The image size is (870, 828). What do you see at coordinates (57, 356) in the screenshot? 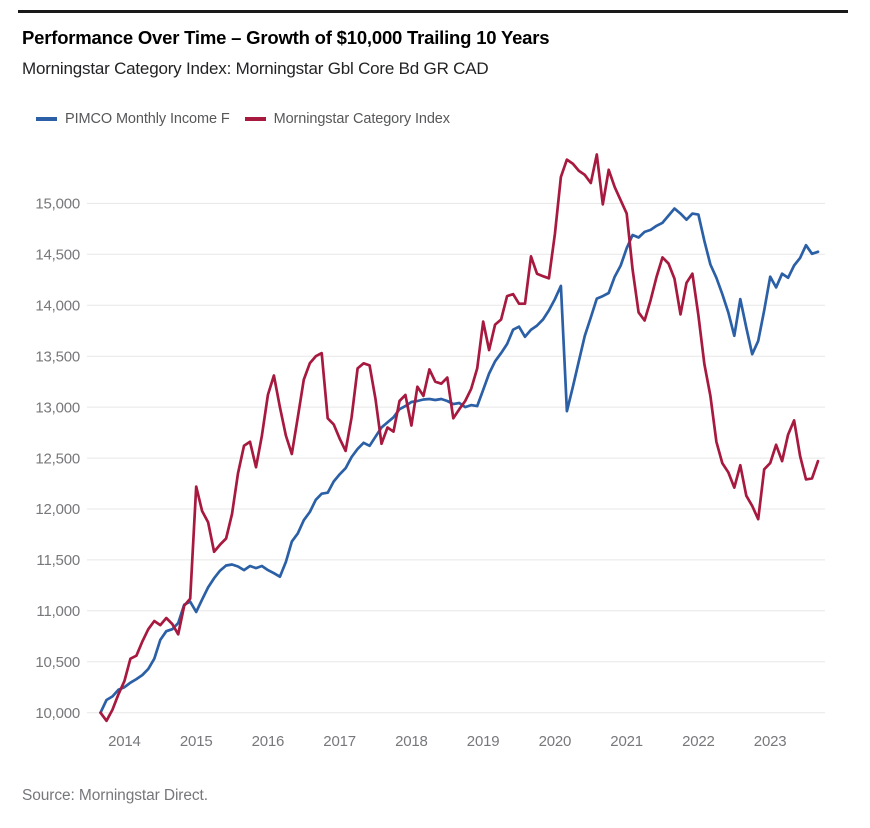
I see `y-axis-tick-label: 13,500` at bounding box center [57, 356].